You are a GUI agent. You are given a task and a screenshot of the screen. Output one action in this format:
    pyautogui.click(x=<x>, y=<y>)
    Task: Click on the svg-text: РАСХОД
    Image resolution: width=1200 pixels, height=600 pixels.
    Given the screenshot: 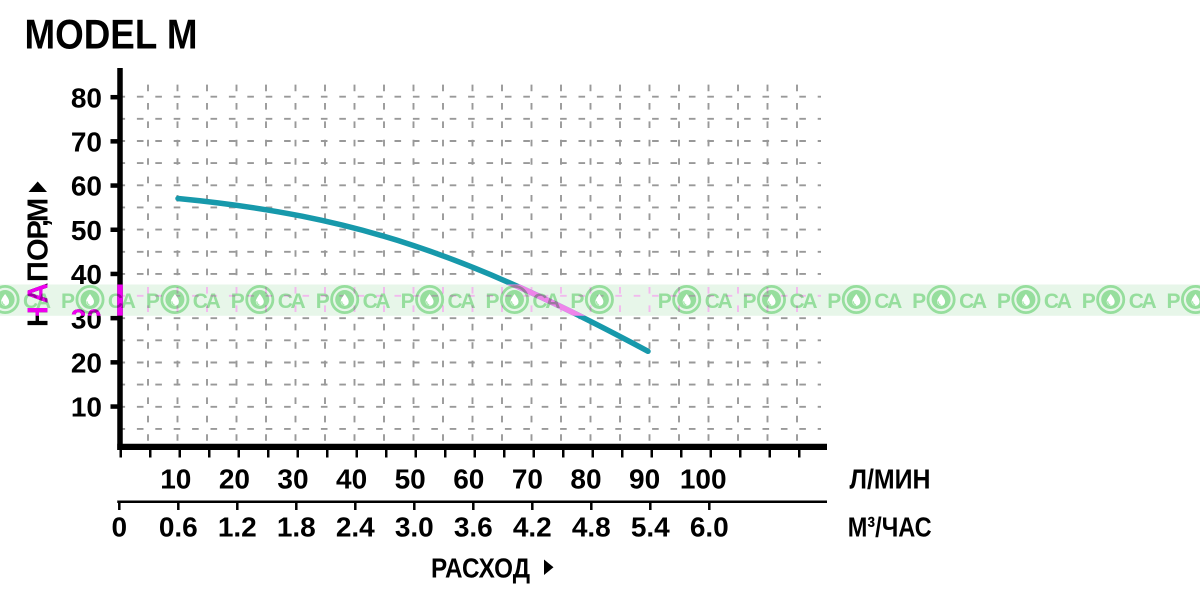 What is the action you would take?
    pyautogui.click(x=480, y=568)
    